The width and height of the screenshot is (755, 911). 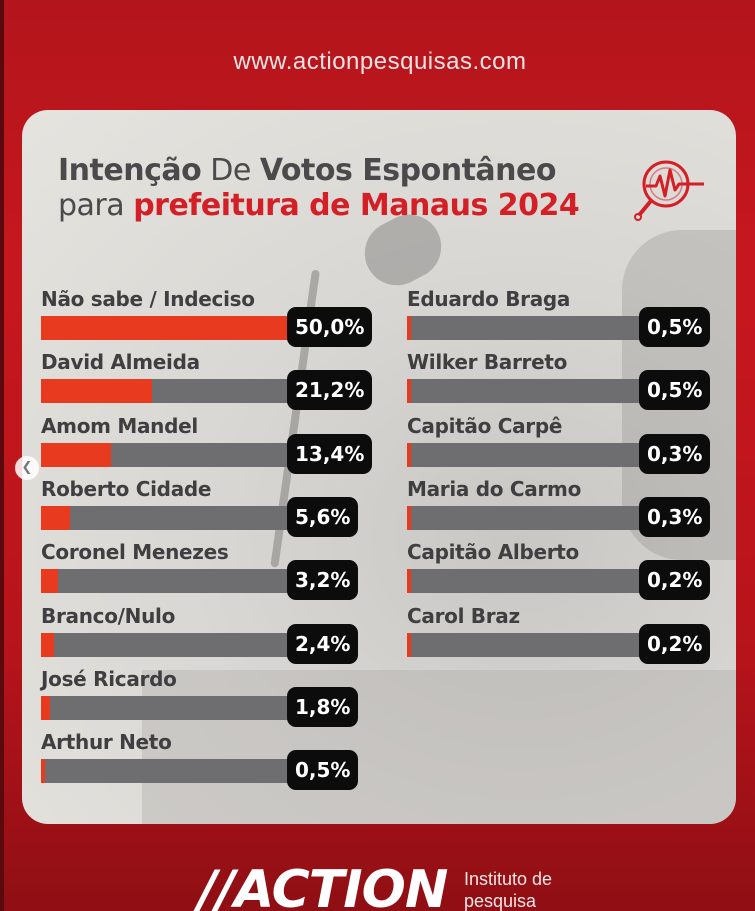 I want to click on action-logo: //ACTION, so click(x=323, y=885).